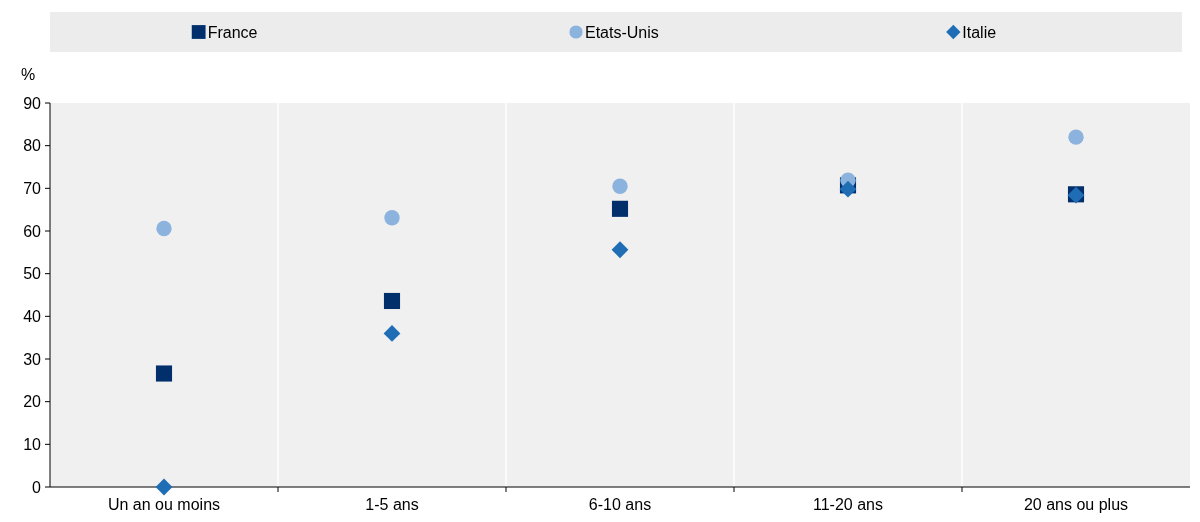  What do you see at coordinates (32, 146) in the screenshot?
I see `y-tick-label: 80` at bounding box center [32, 146].